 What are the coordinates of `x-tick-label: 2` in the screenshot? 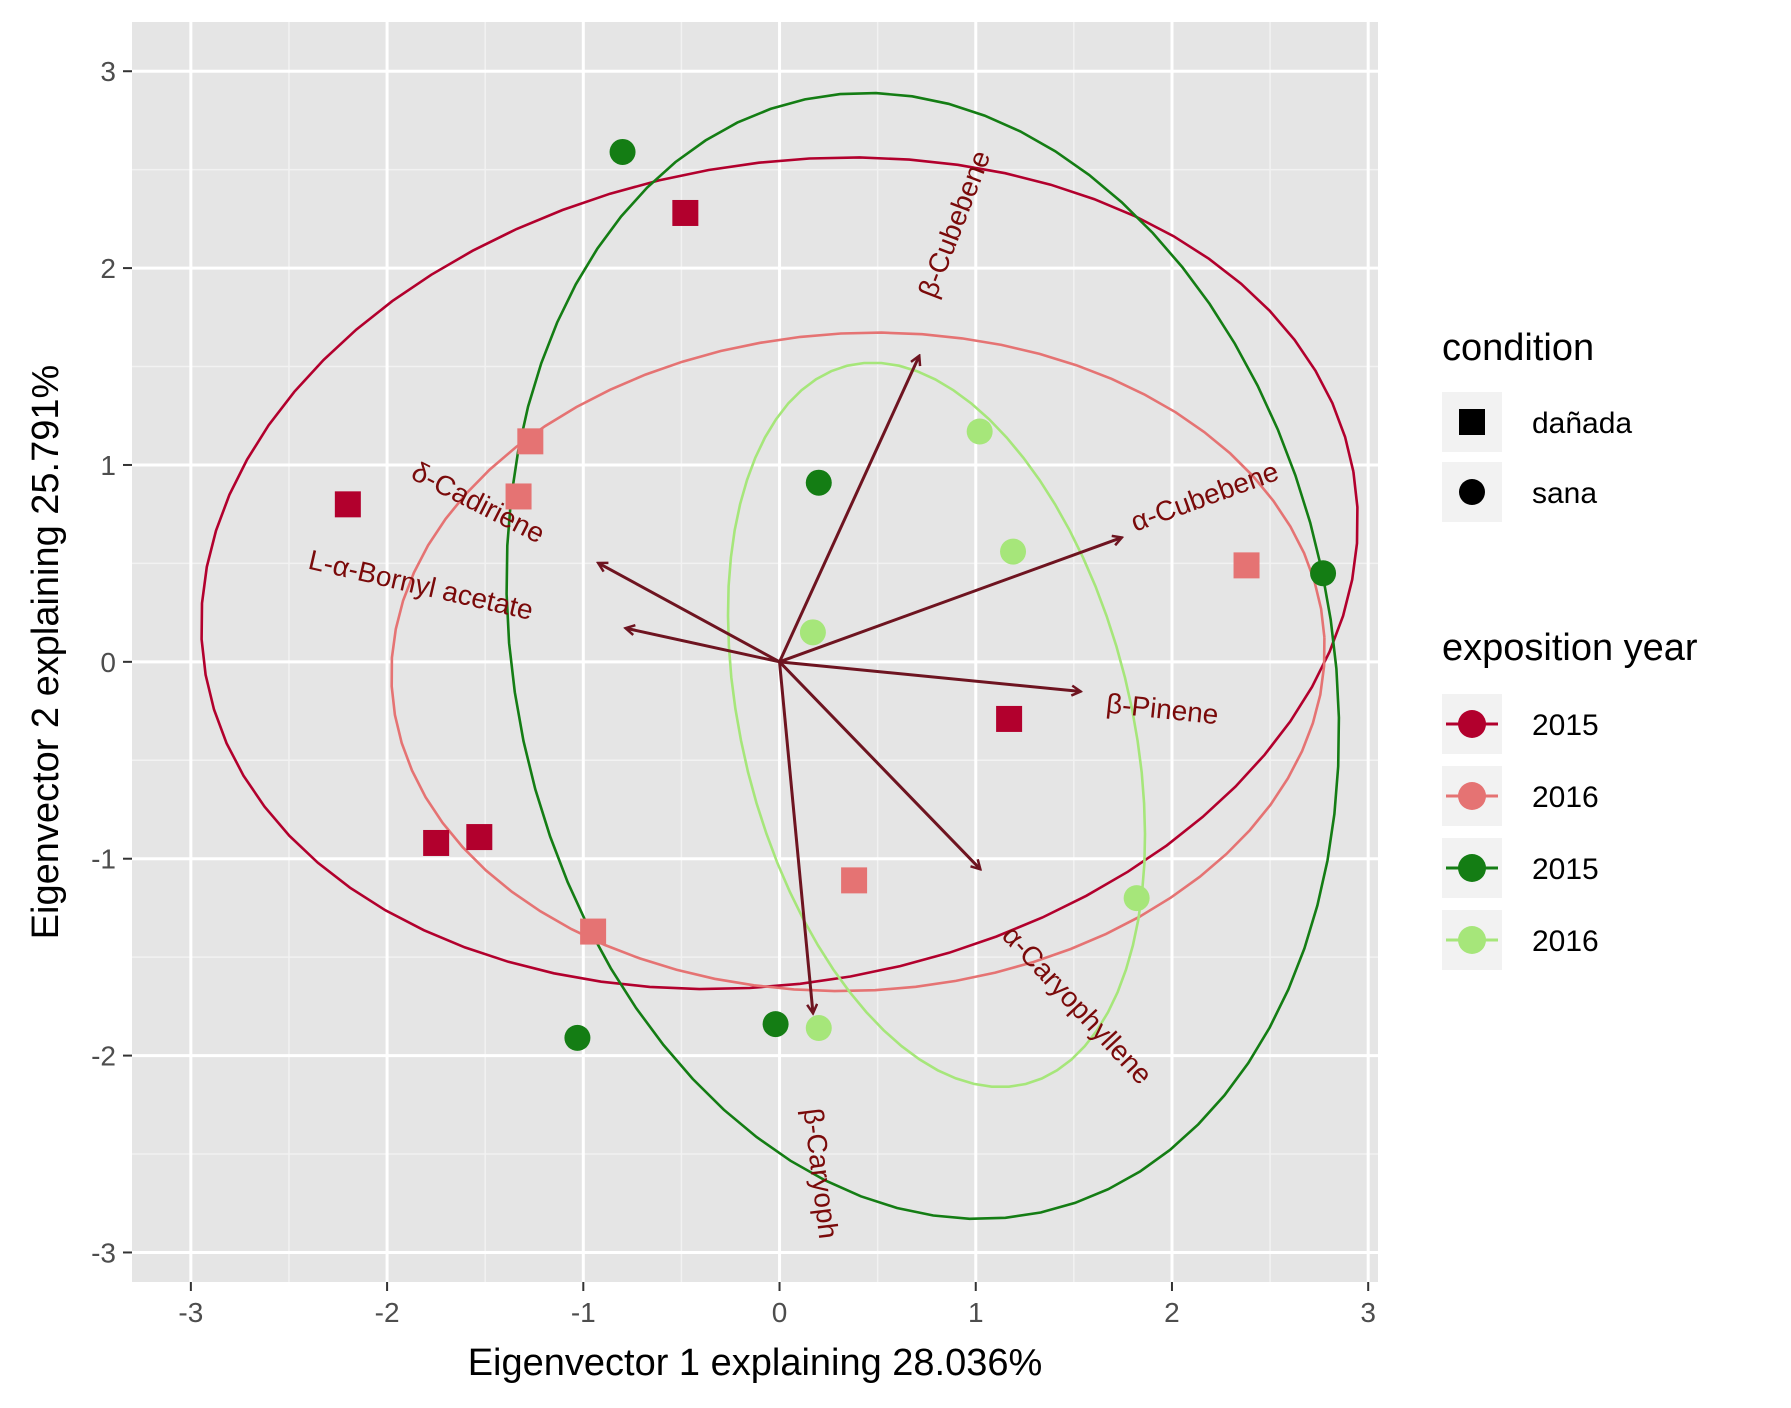 It's located at (1172, 1312).